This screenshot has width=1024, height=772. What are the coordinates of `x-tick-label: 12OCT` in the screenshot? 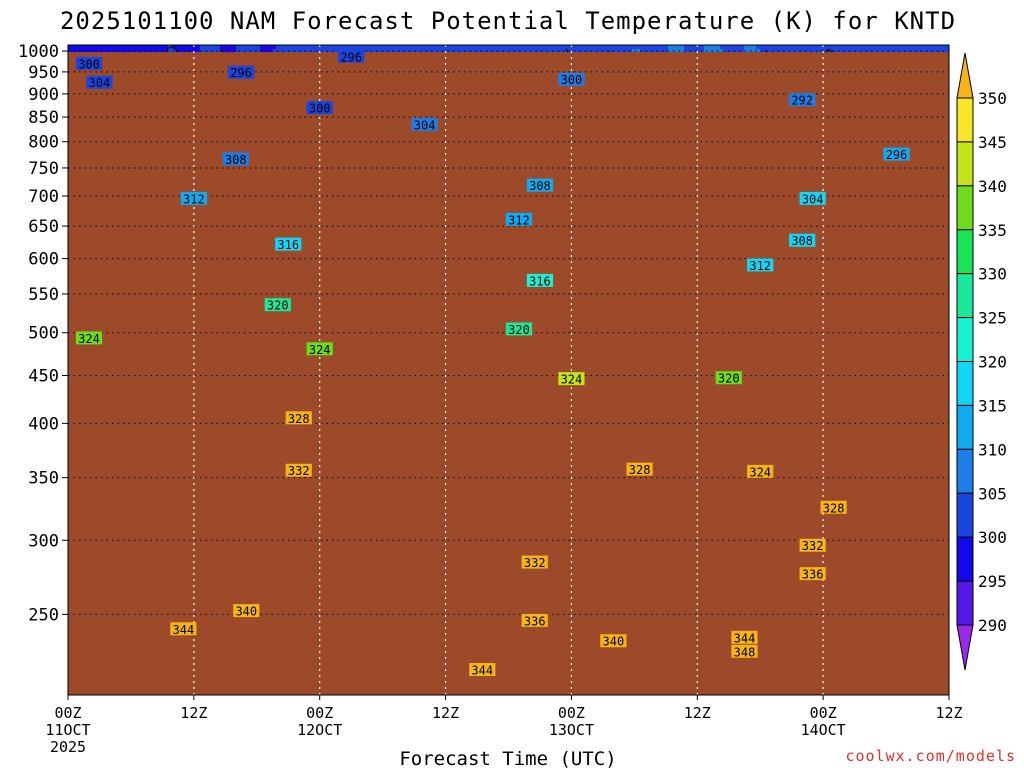 It's located at (319, 730).